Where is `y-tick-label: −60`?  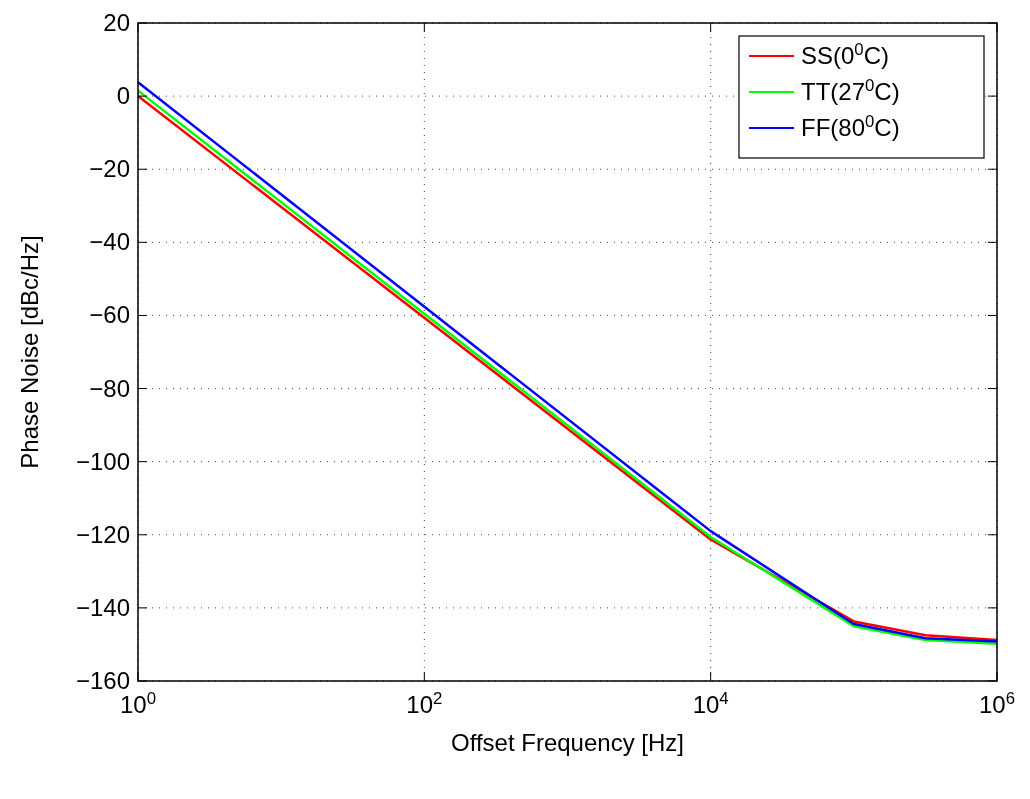 y-tick-label: −60 is located at coordinates (109, 315).